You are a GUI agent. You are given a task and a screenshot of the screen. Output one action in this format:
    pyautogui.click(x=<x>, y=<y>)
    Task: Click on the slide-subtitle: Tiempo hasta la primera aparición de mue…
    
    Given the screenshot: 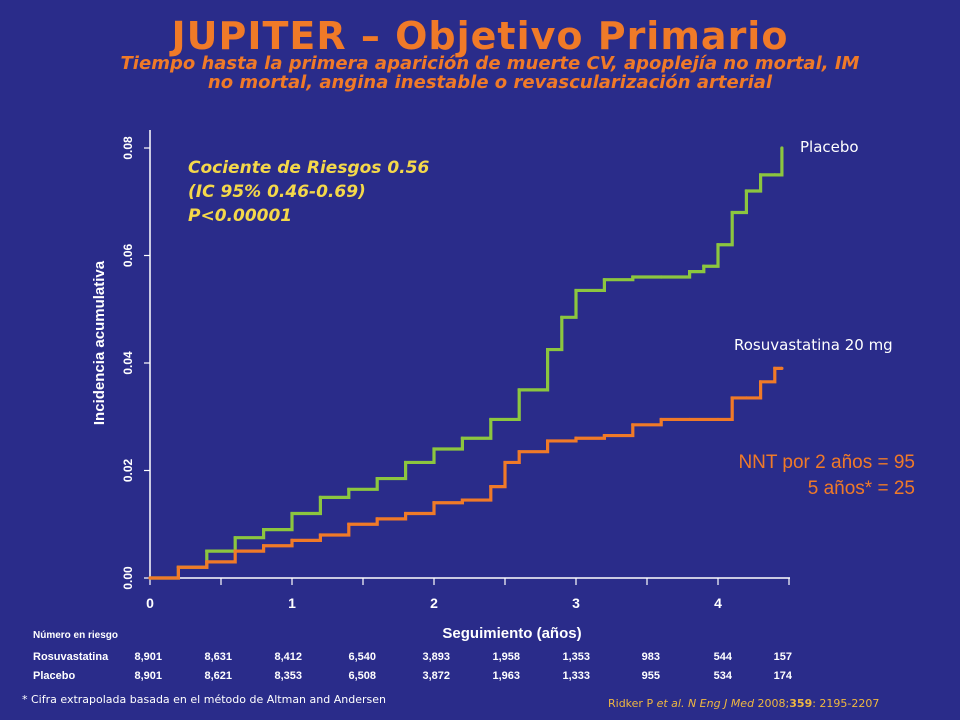 What is the action you would take?
    pyautogui.click(x=490, y=73)
    